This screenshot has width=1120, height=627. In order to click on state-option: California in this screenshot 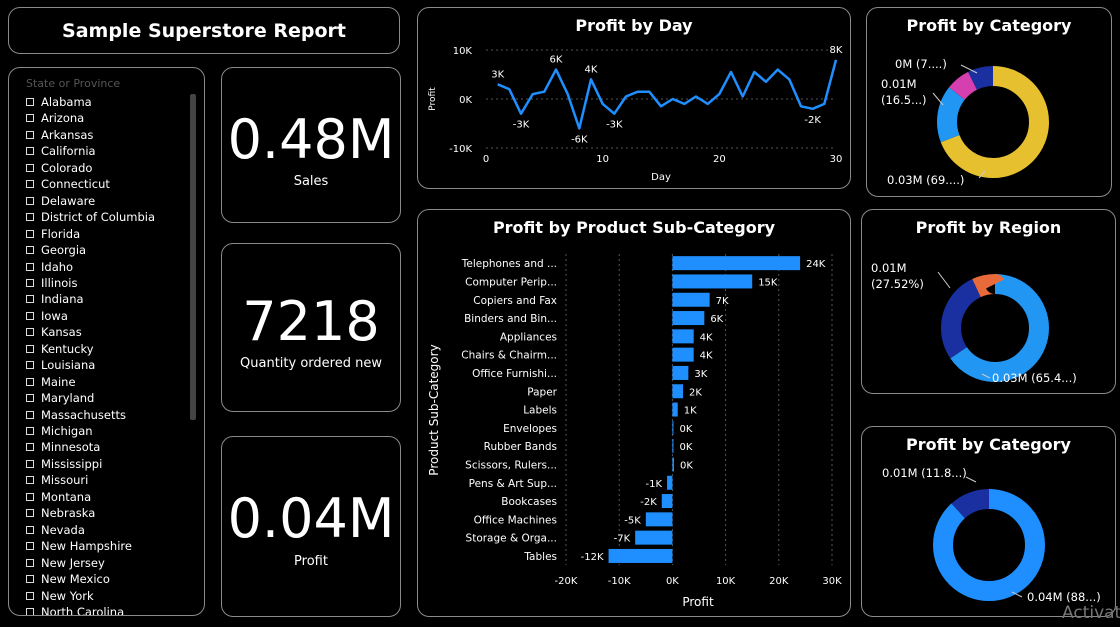, I will do `click(61, 151)`.